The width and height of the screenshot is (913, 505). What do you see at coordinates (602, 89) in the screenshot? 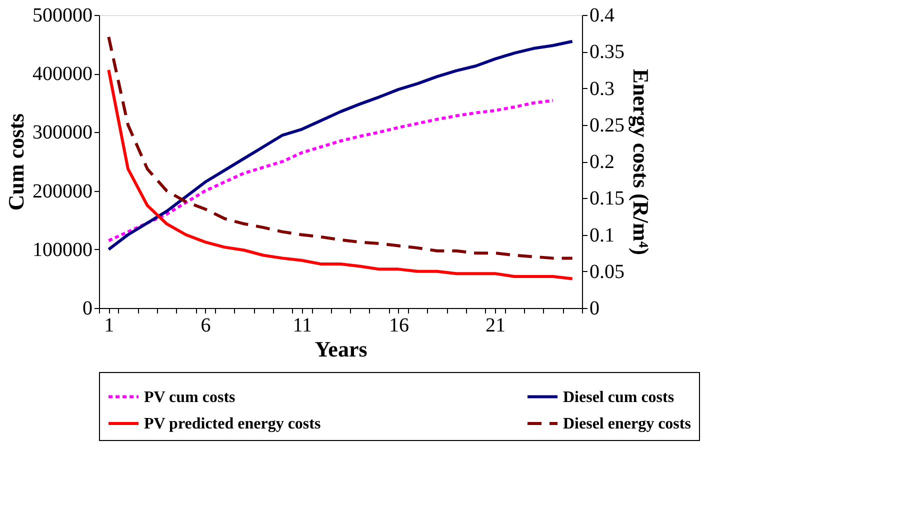
I see `y2-tick-label: 0.3` at bounding box center [602, 89].